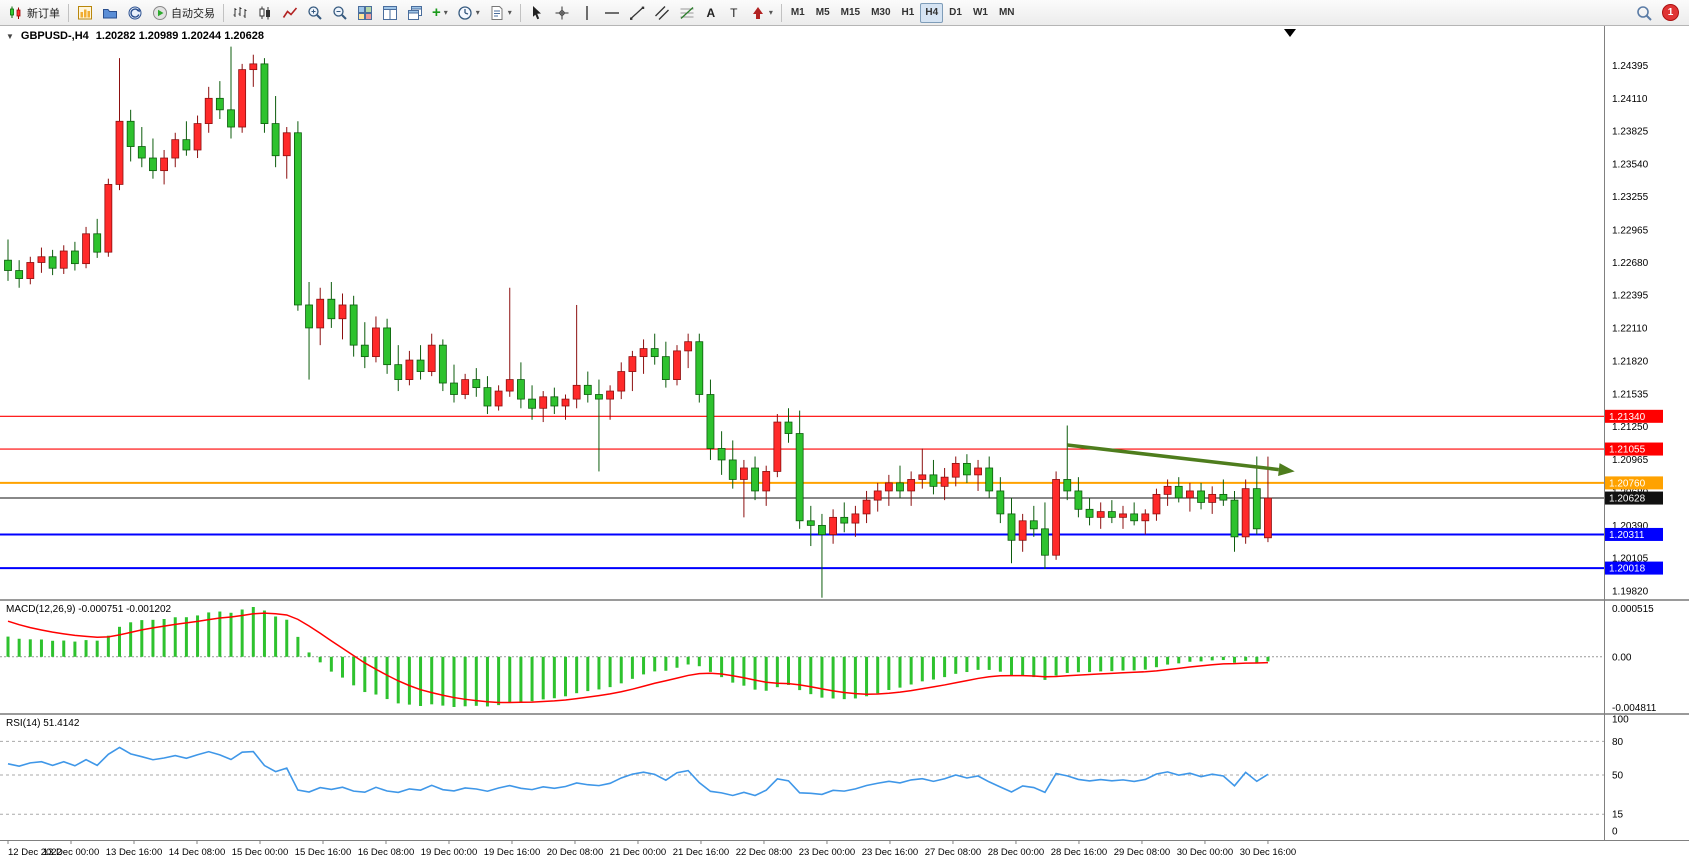 The width and height of the screenshot is (1689, 863). I want to click on svg-text: 28 Dec 16:00, so click(1079, 852).